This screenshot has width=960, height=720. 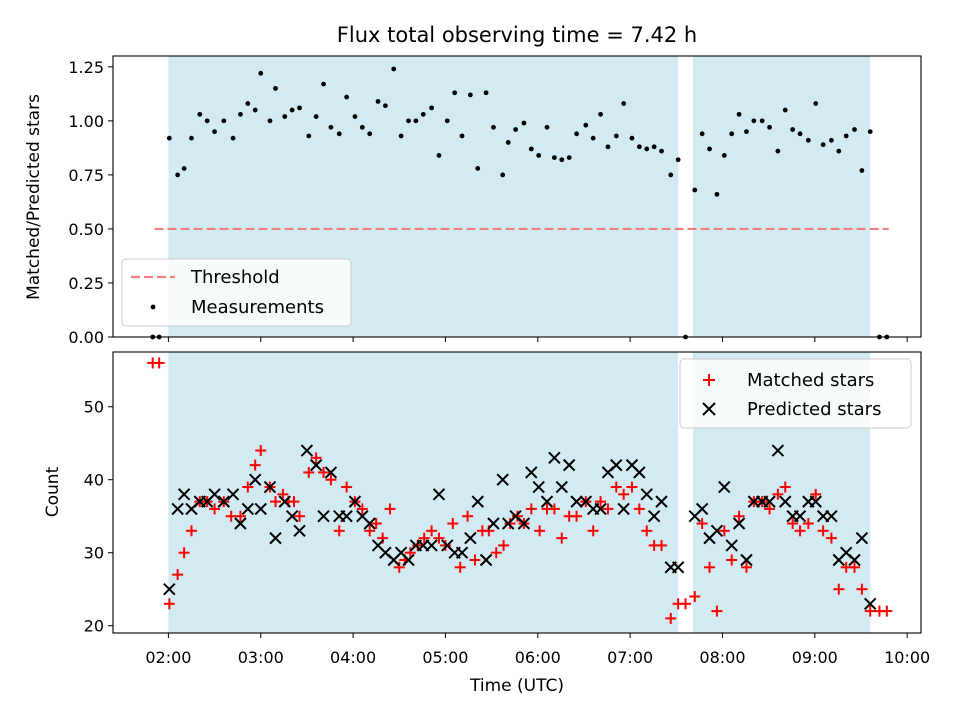 I want to click on top-y-tick-label: 0.25, so click(x=86, y=283).